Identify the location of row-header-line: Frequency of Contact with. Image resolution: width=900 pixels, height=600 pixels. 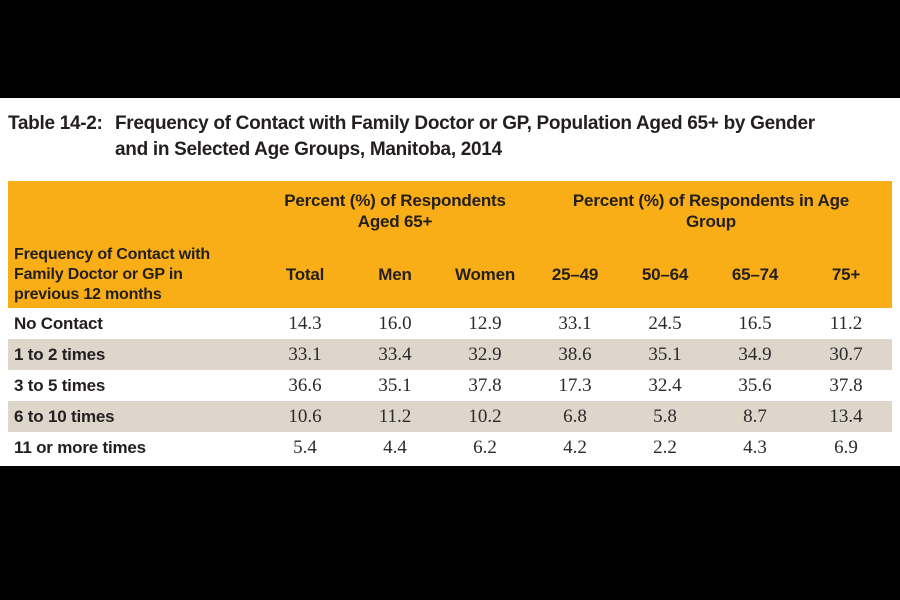
(112, 254).